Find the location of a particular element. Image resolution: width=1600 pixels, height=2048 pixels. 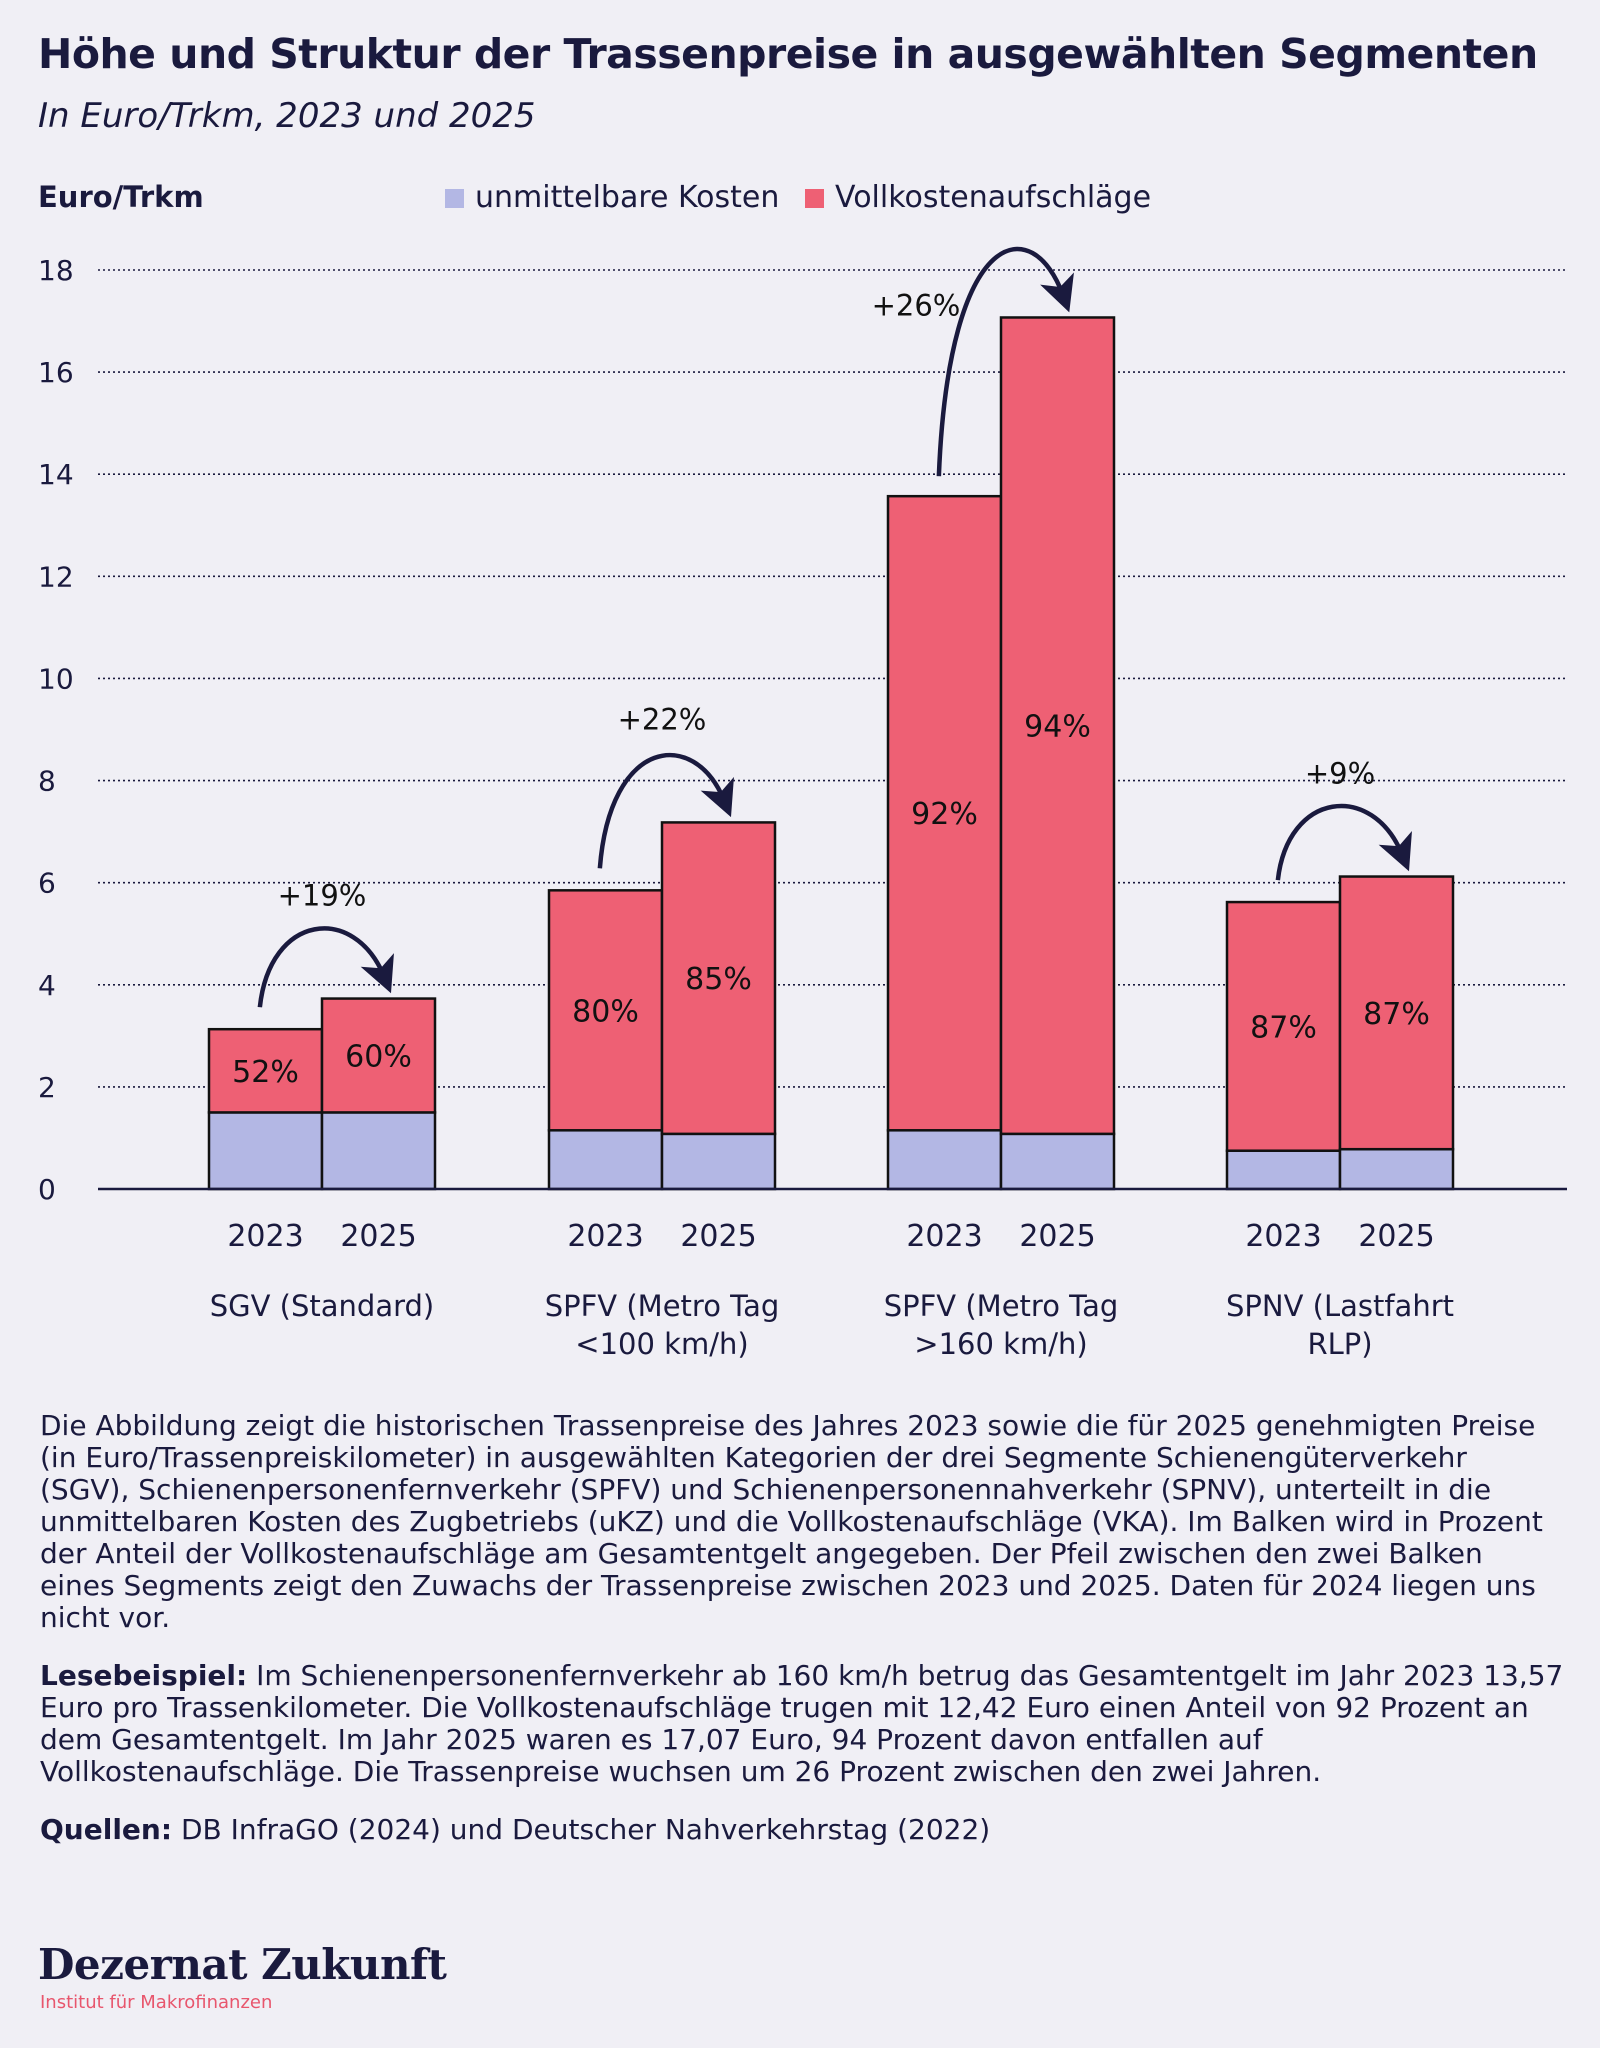

y-tick-label: 10 is located at coordinates (56, 678).